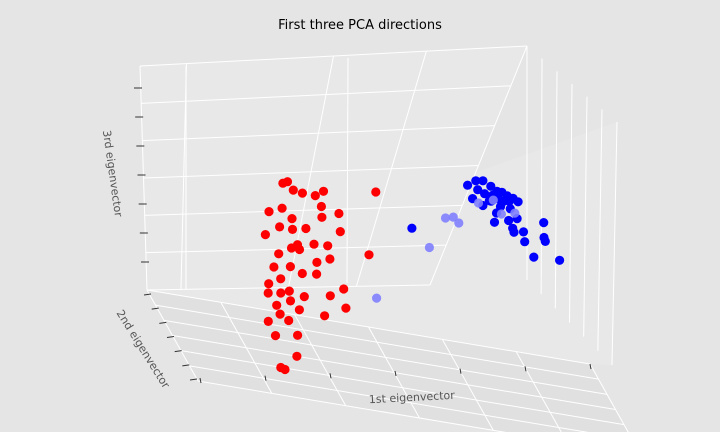  Describe the element at coordinates (360, 25) in the screenshot. I see `chart-title: First three PCA directions` at that location.